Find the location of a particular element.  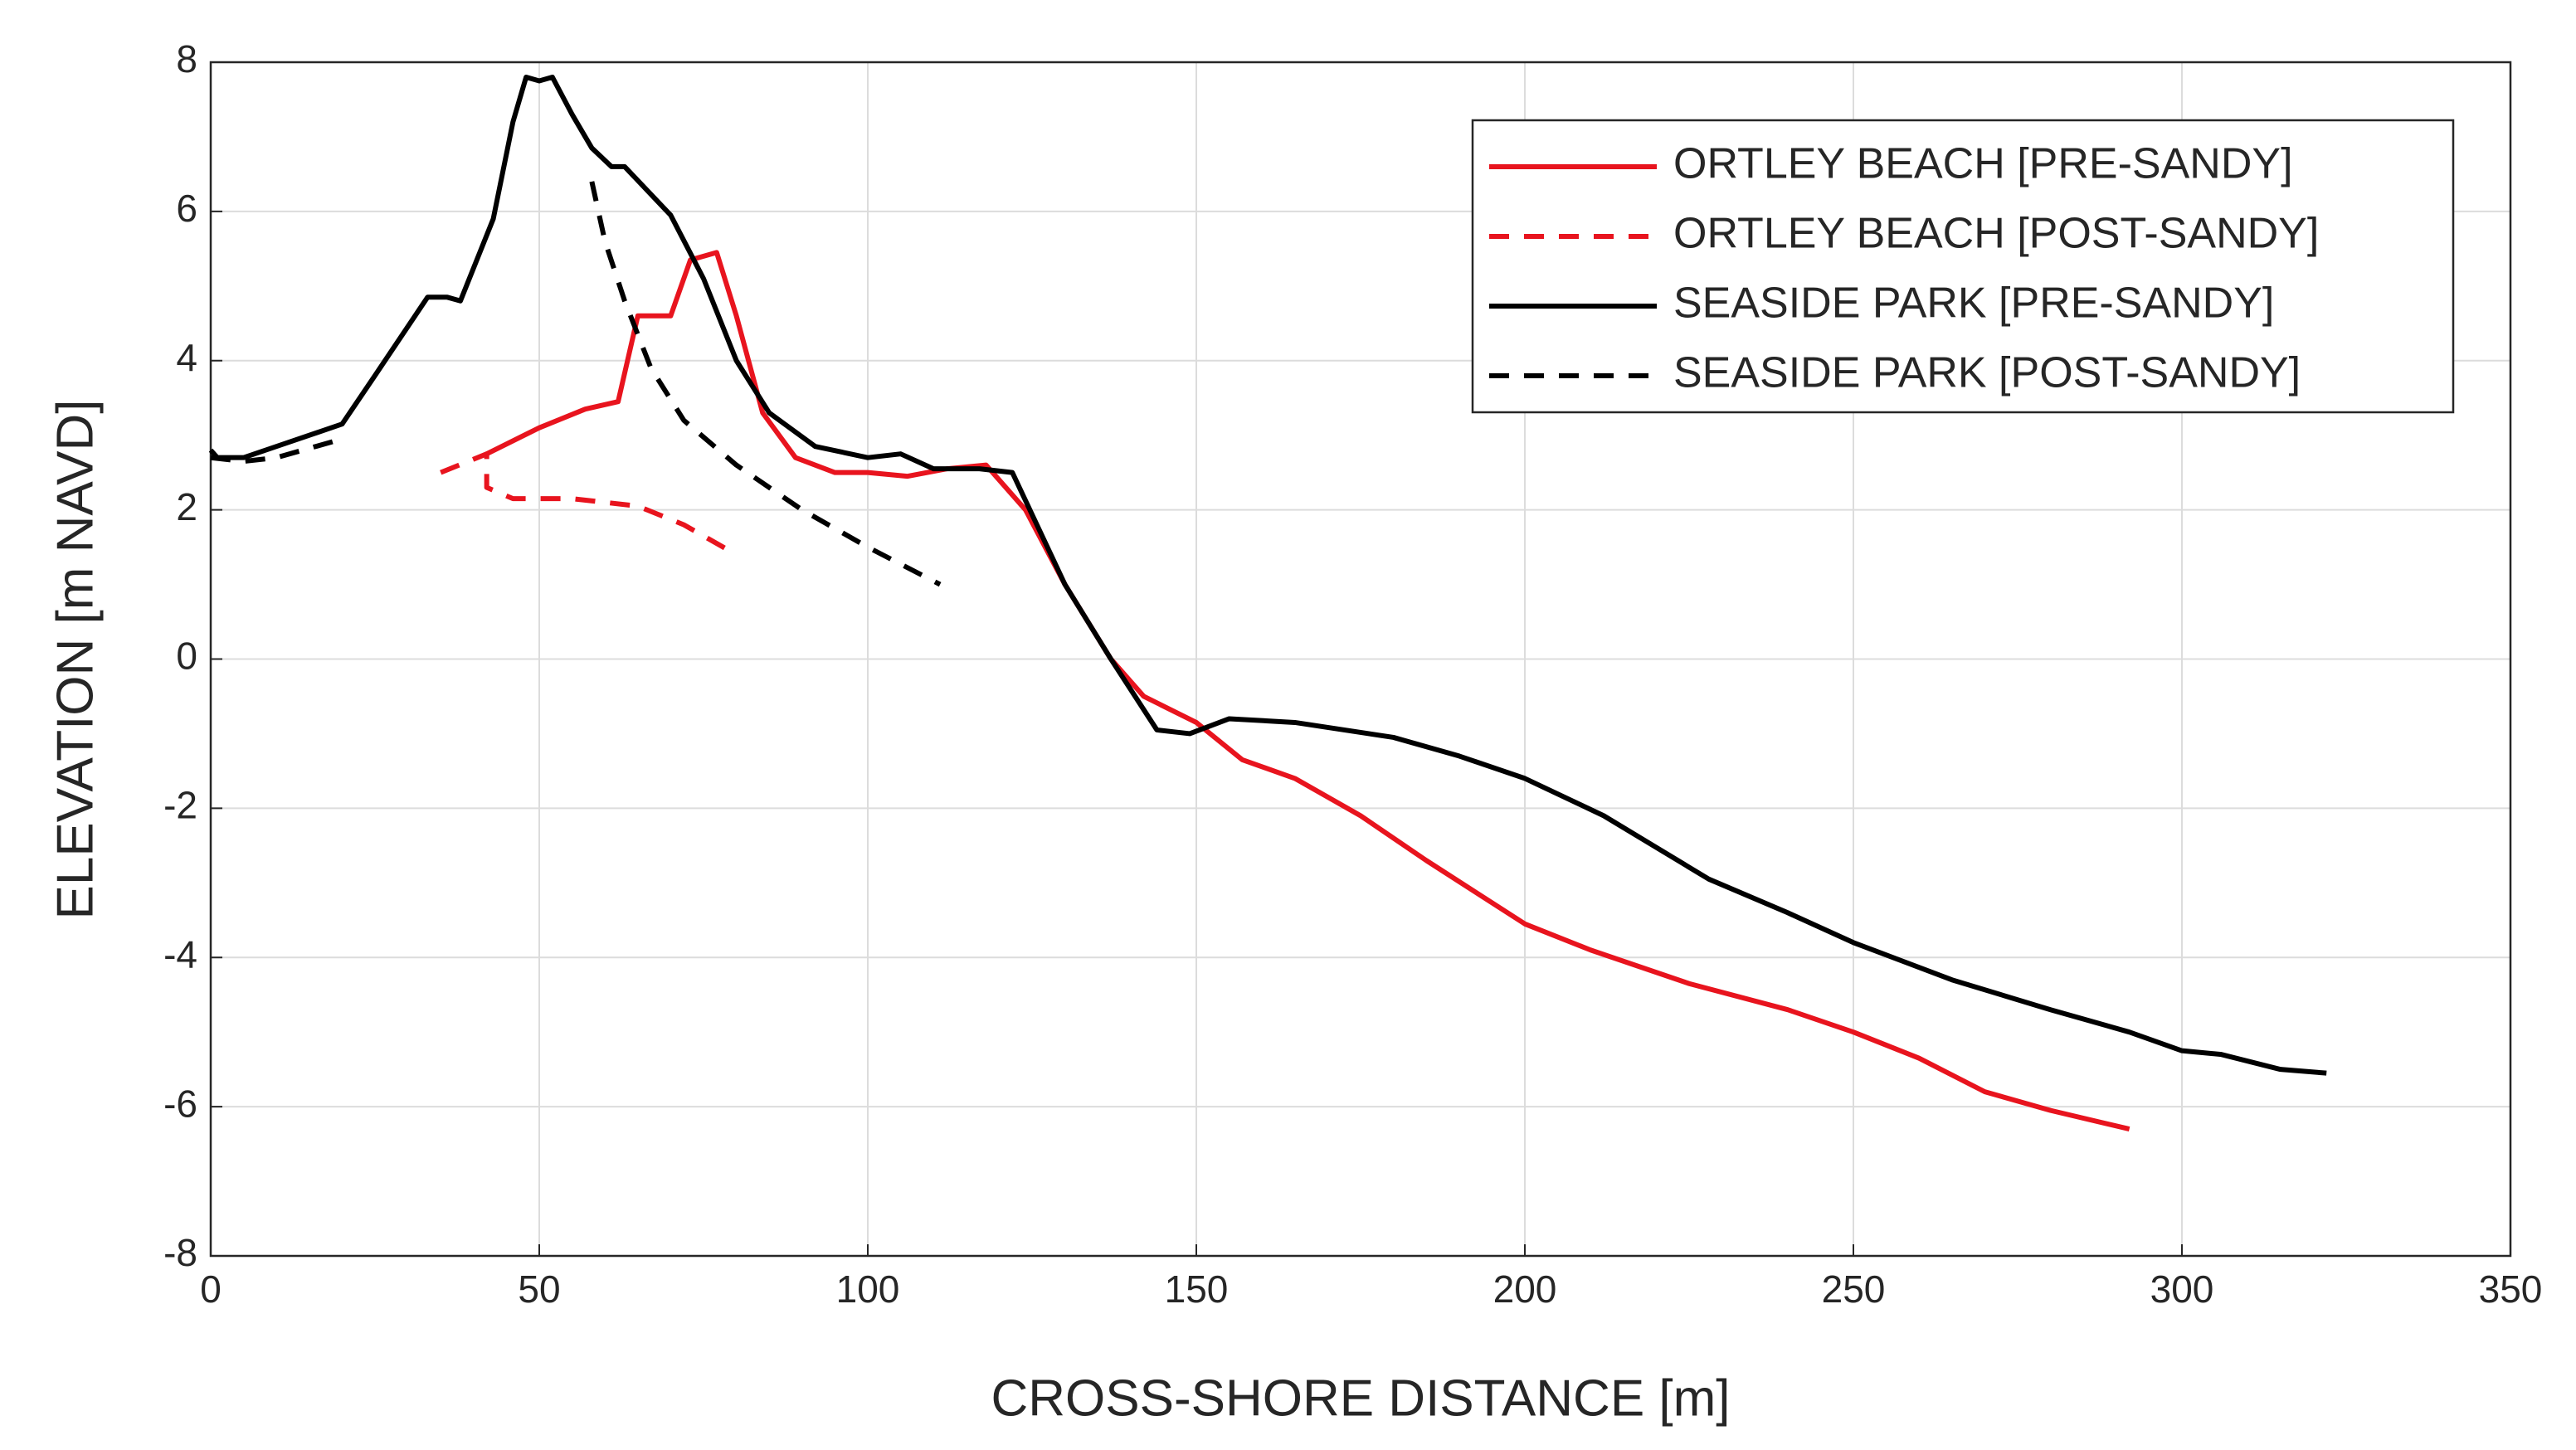

x-tick-label: 0 is located at coordinates (211, 1289).